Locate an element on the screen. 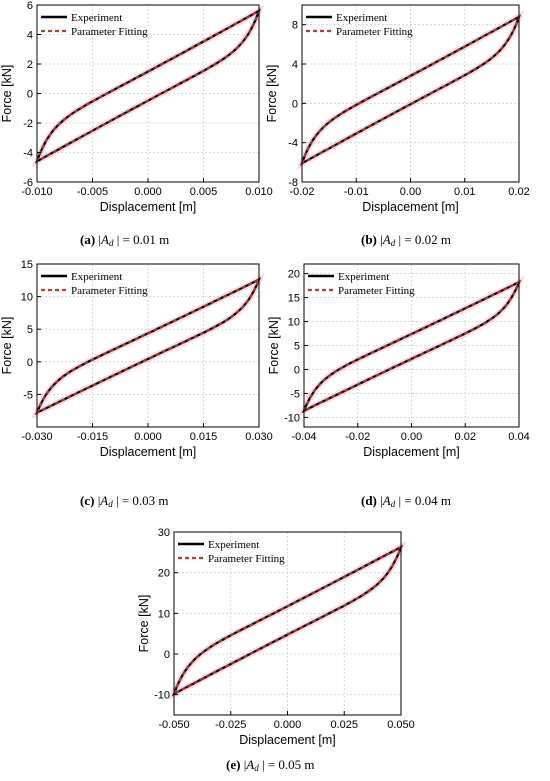  x-tick-label: -0.01 is located at coordinates (356, 192).